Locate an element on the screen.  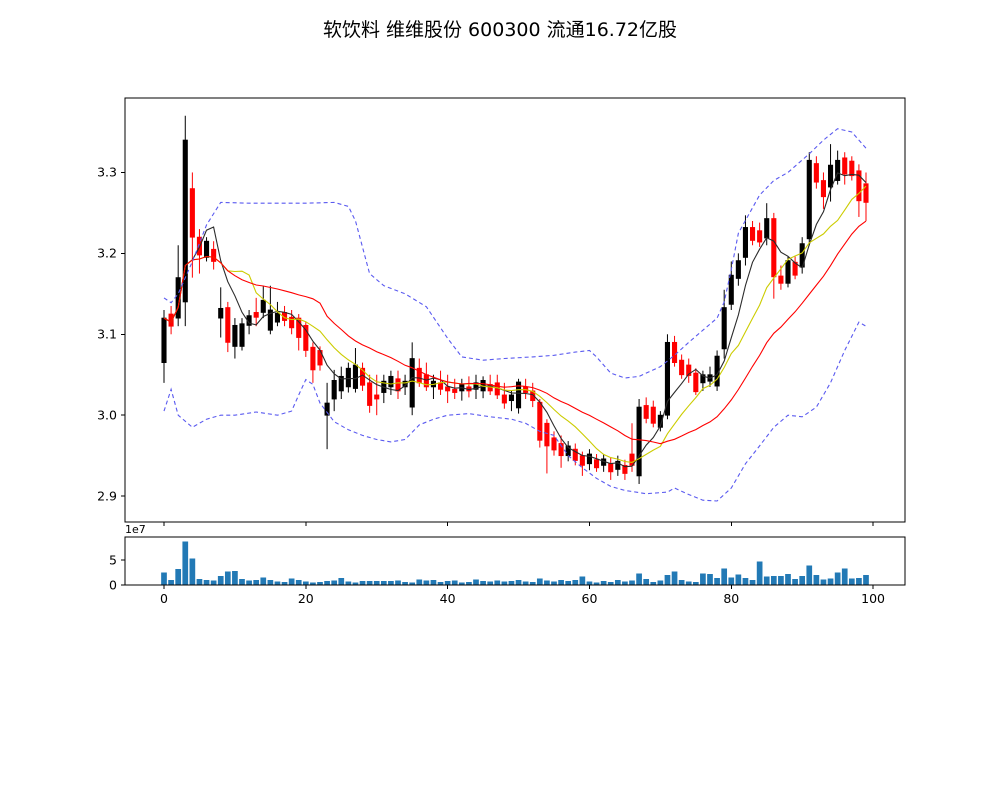
x-tick-label: 40 is located at coordinates (448, 598).